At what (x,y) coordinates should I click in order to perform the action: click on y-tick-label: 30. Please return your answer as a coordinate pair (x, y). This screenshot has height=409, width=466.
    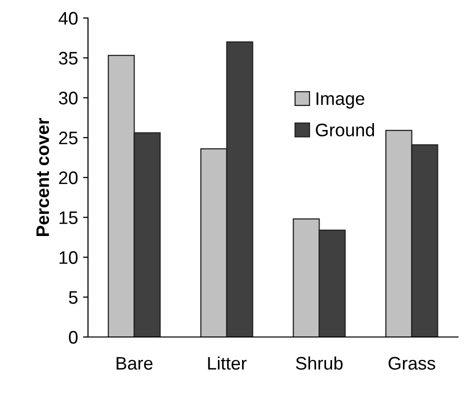
    Looking at the image, I should click on (68, 98).